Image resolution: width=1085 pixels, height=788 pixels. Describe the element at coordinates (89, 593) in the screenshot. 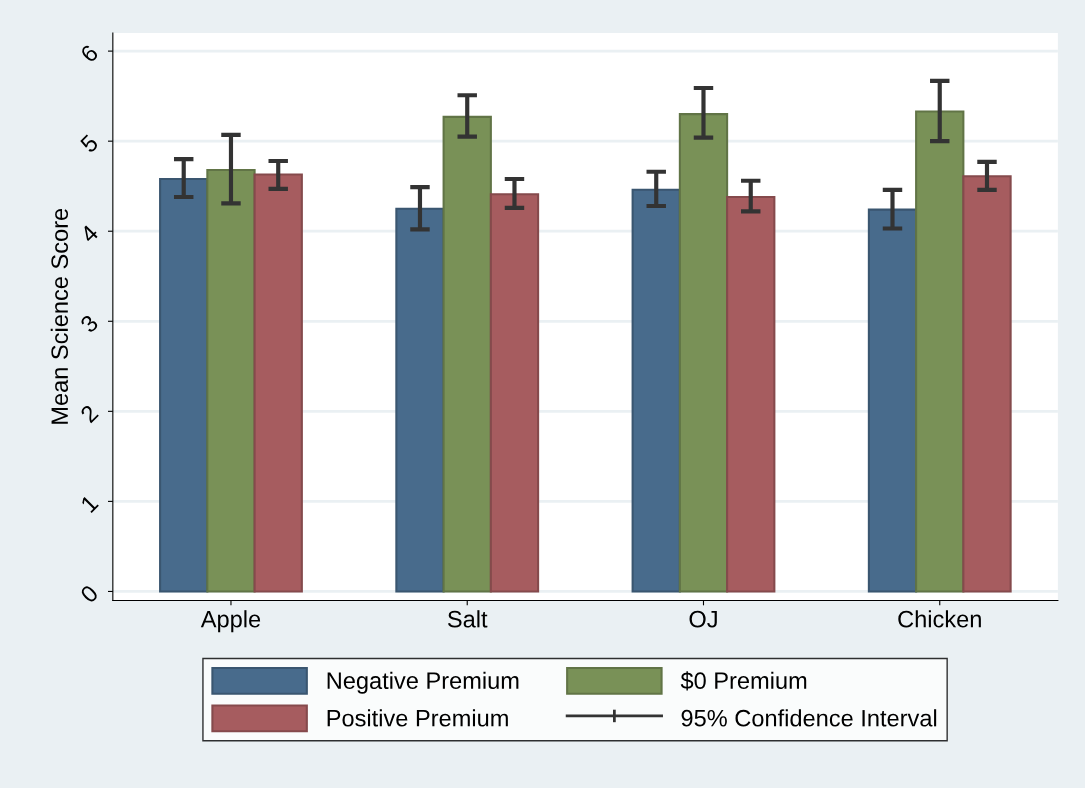

I see `y-tick-label: 0` at that location.